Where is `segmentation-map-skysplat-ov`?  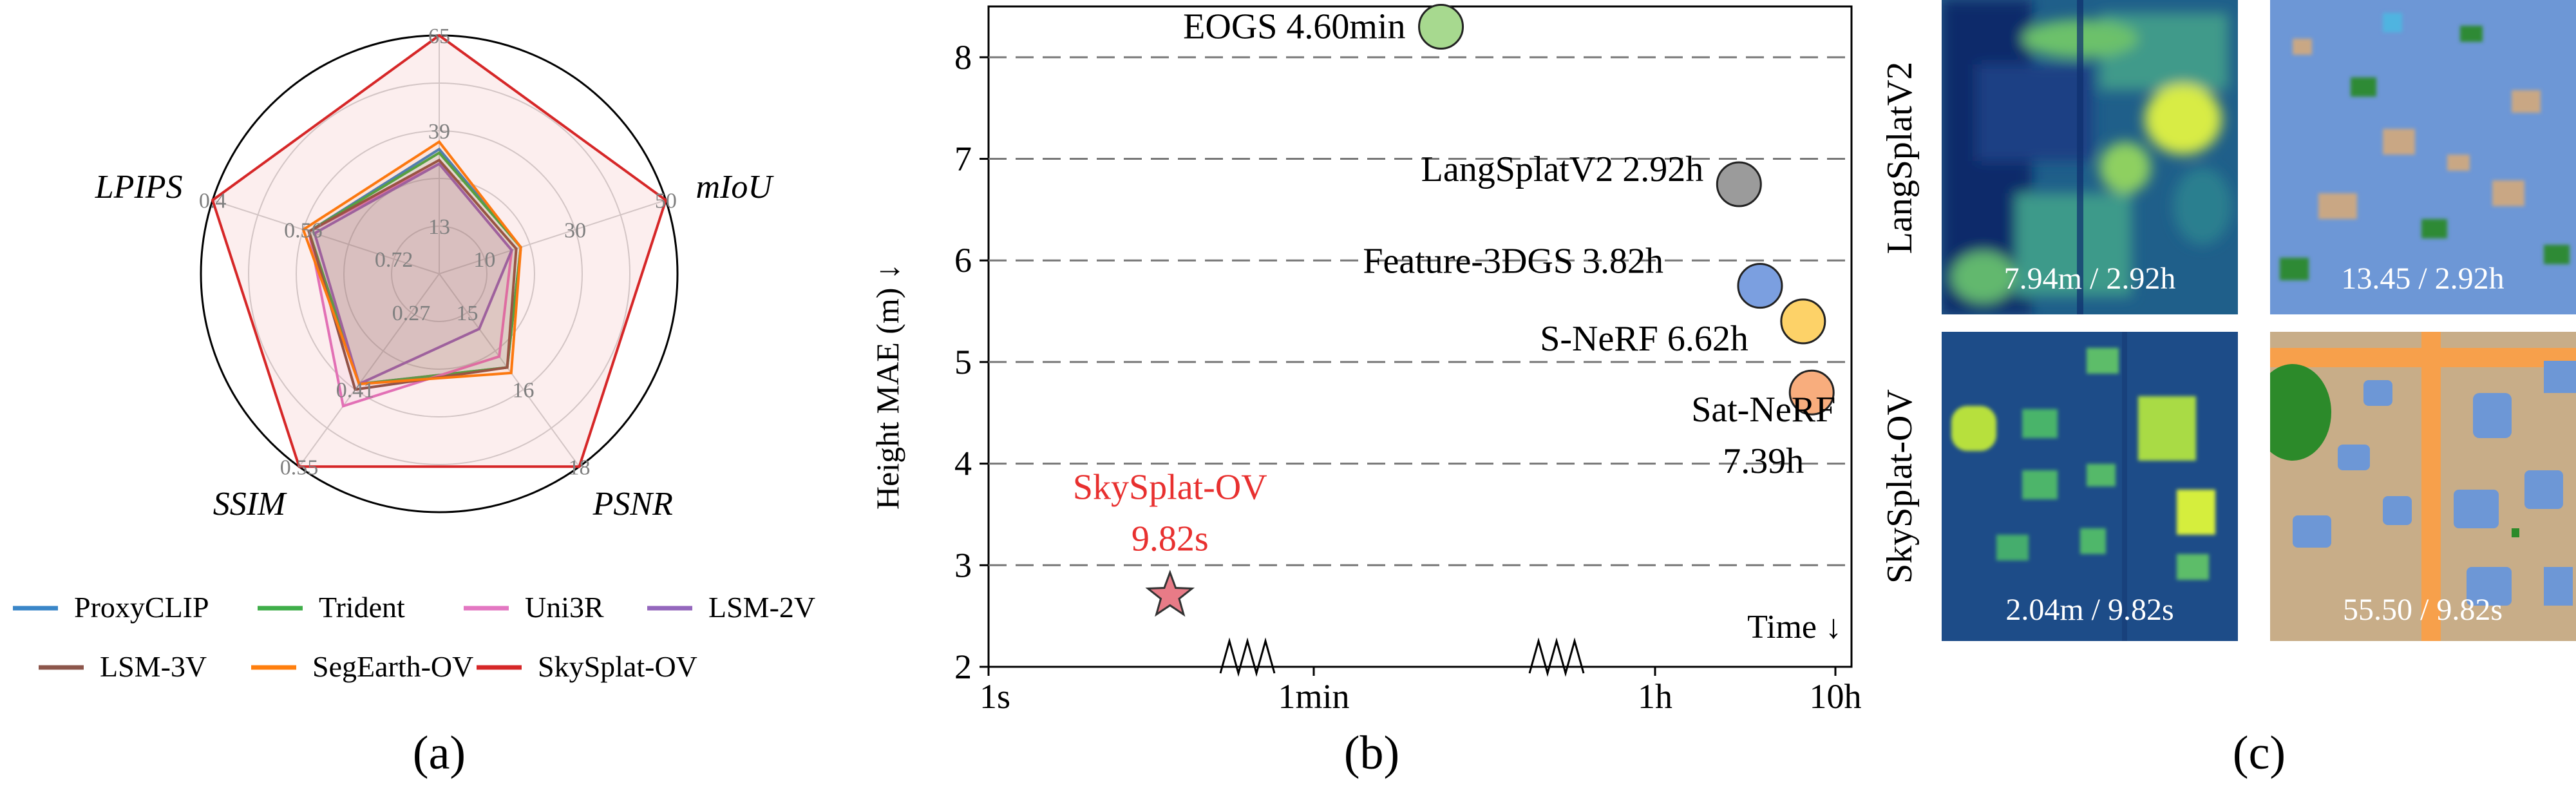 segmentation-map-skysplat-ov is located at coordinates (2423, 486).